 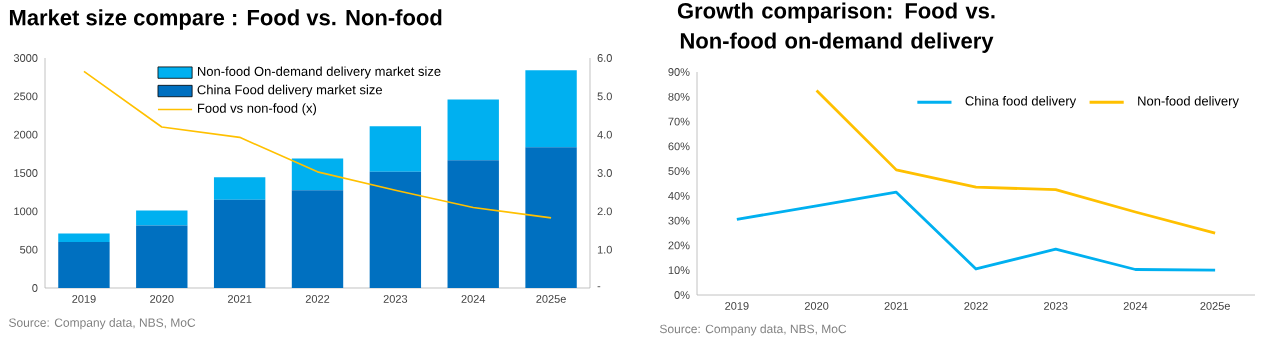 What do you see at coordinates (679, 72) in the screenshot?
I see `y-tick-label: 90%` at bounding box center [679, 72].